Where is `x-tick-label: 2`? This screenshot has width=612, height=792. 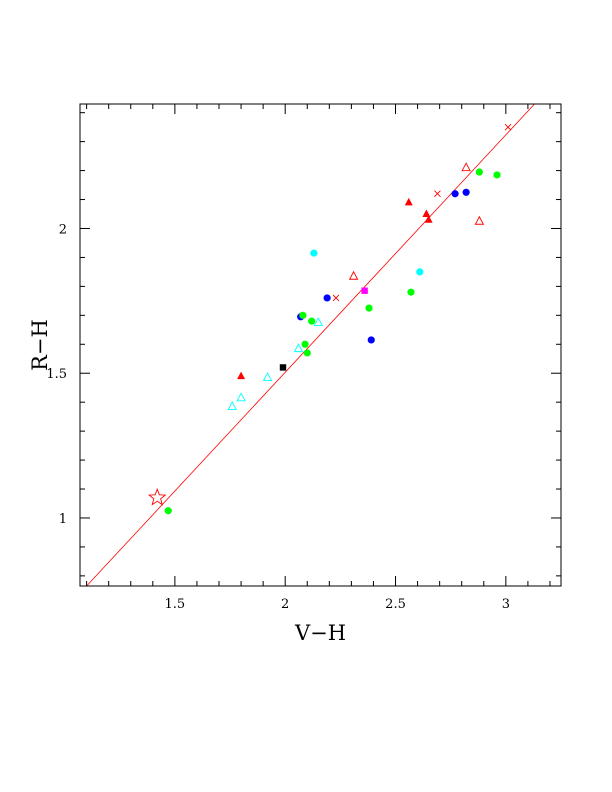
x-tick-label: 2 is located at coordinates (285, 604).